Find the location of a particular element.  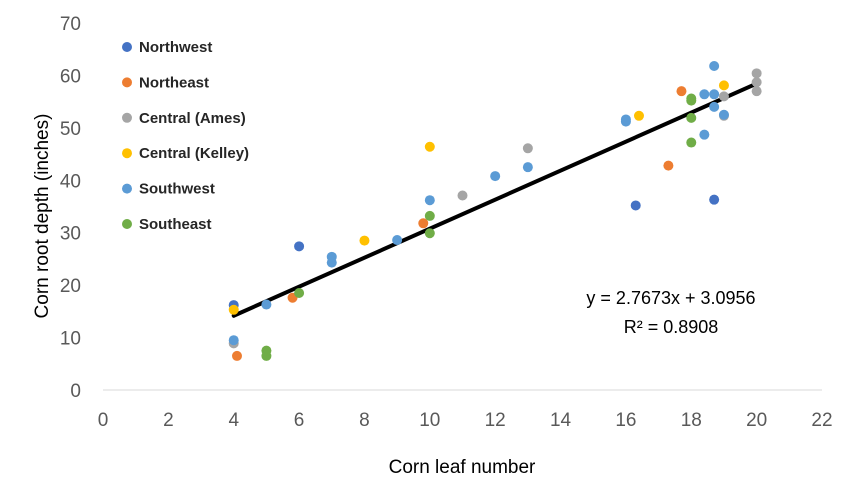

legend-label: Southeast is located at coordinates (175, 224).